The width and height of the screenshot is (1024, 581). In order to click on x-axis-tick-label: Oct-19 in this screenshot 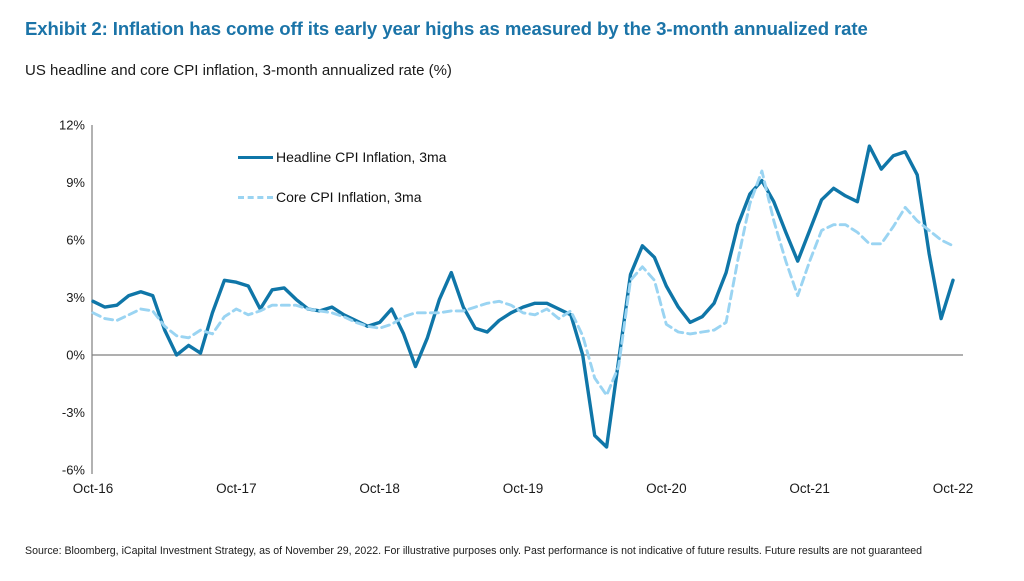, I will do `click(523, 488)`.